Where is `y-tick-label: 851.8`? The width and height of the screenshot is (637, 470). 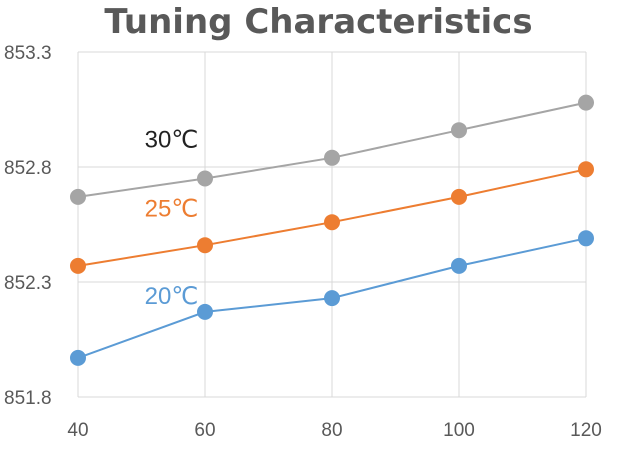
y-tick-label: 851.8 is located at coordinates (28, 398).